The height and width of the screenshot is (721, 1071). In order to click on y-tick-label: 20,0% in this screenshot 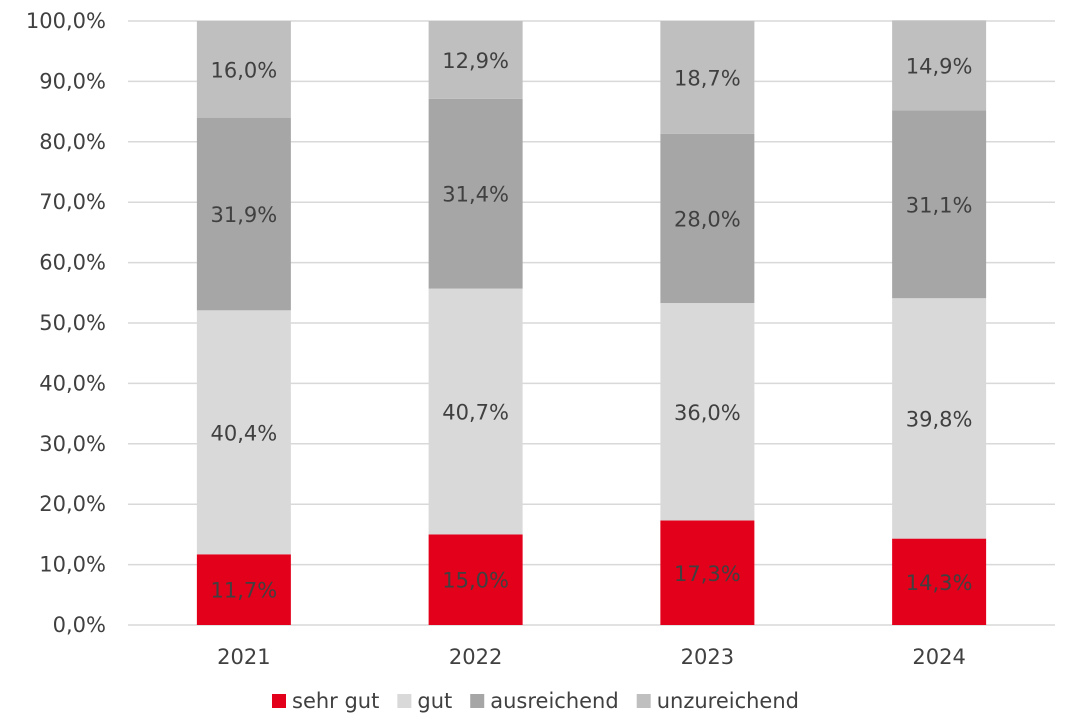, I will do `click(72, 504)`.